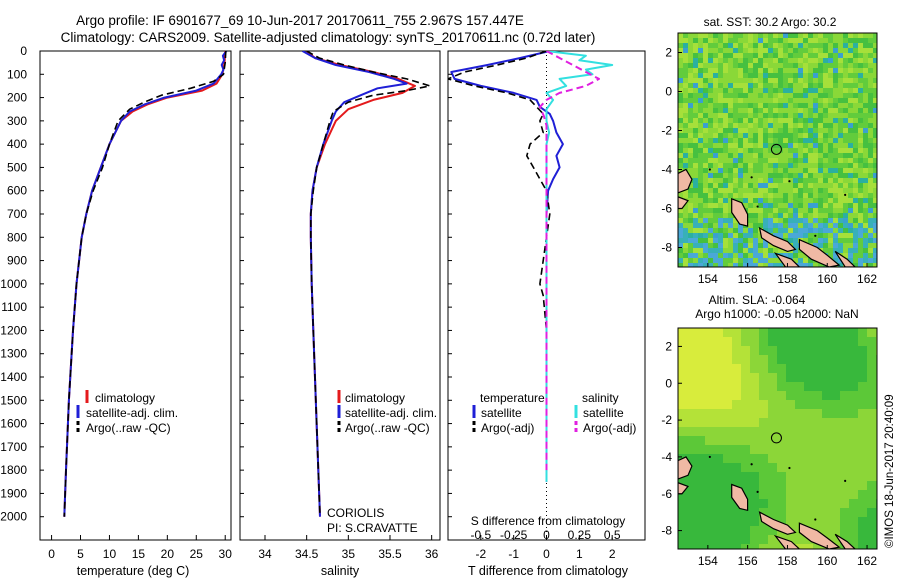 This screenshot has height=580, width=900. I want to click on islet, so click(789, 181).